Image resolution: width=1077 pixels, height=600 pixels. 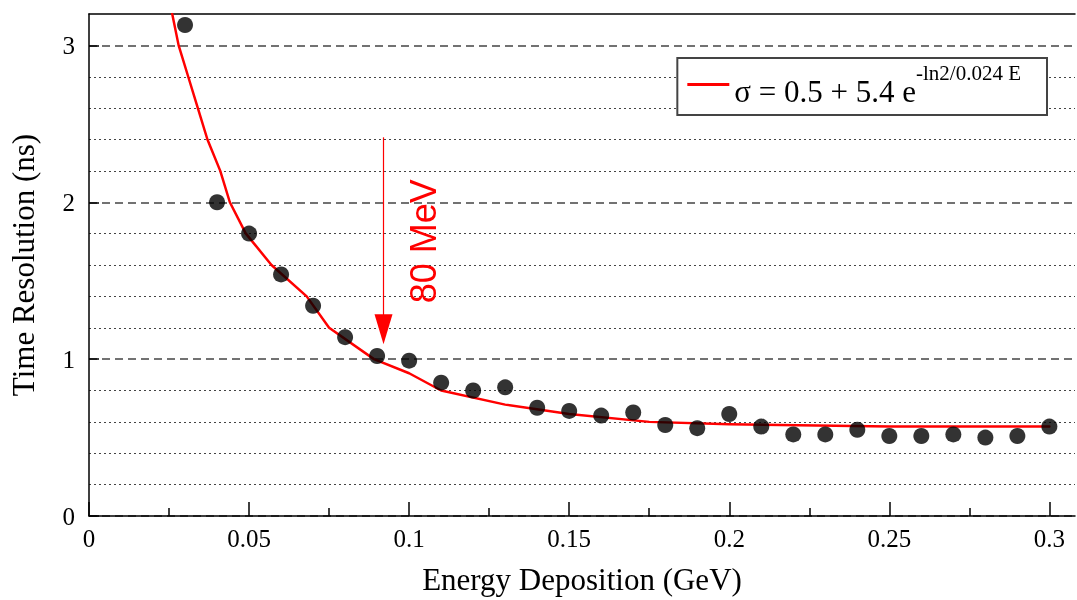 I want to click on y-axis-title: Time Resolution (ns), so click(x=23, y=265).